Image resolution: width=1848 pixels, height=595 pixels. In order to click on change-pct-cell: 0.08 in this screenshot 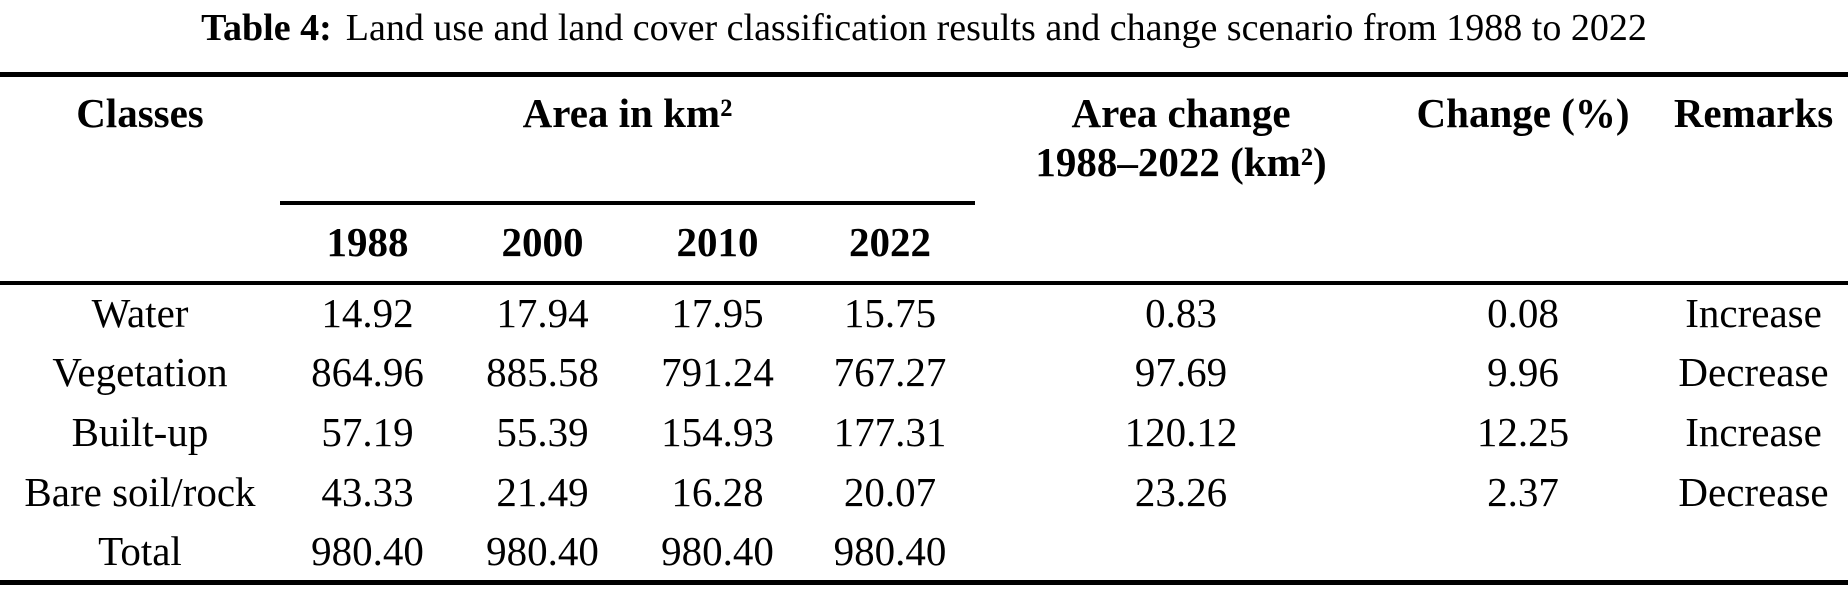, I will do `click(1523, 311)`.